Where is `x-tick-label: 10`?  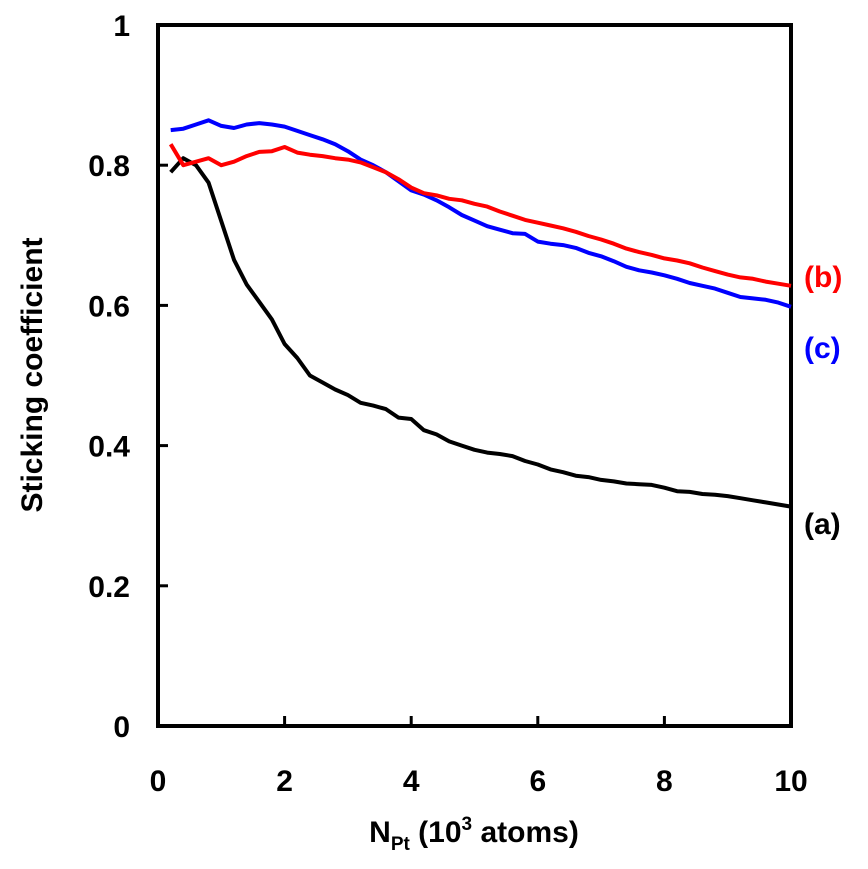
x-tick-label: 10 is located at coordinates (790, 781).